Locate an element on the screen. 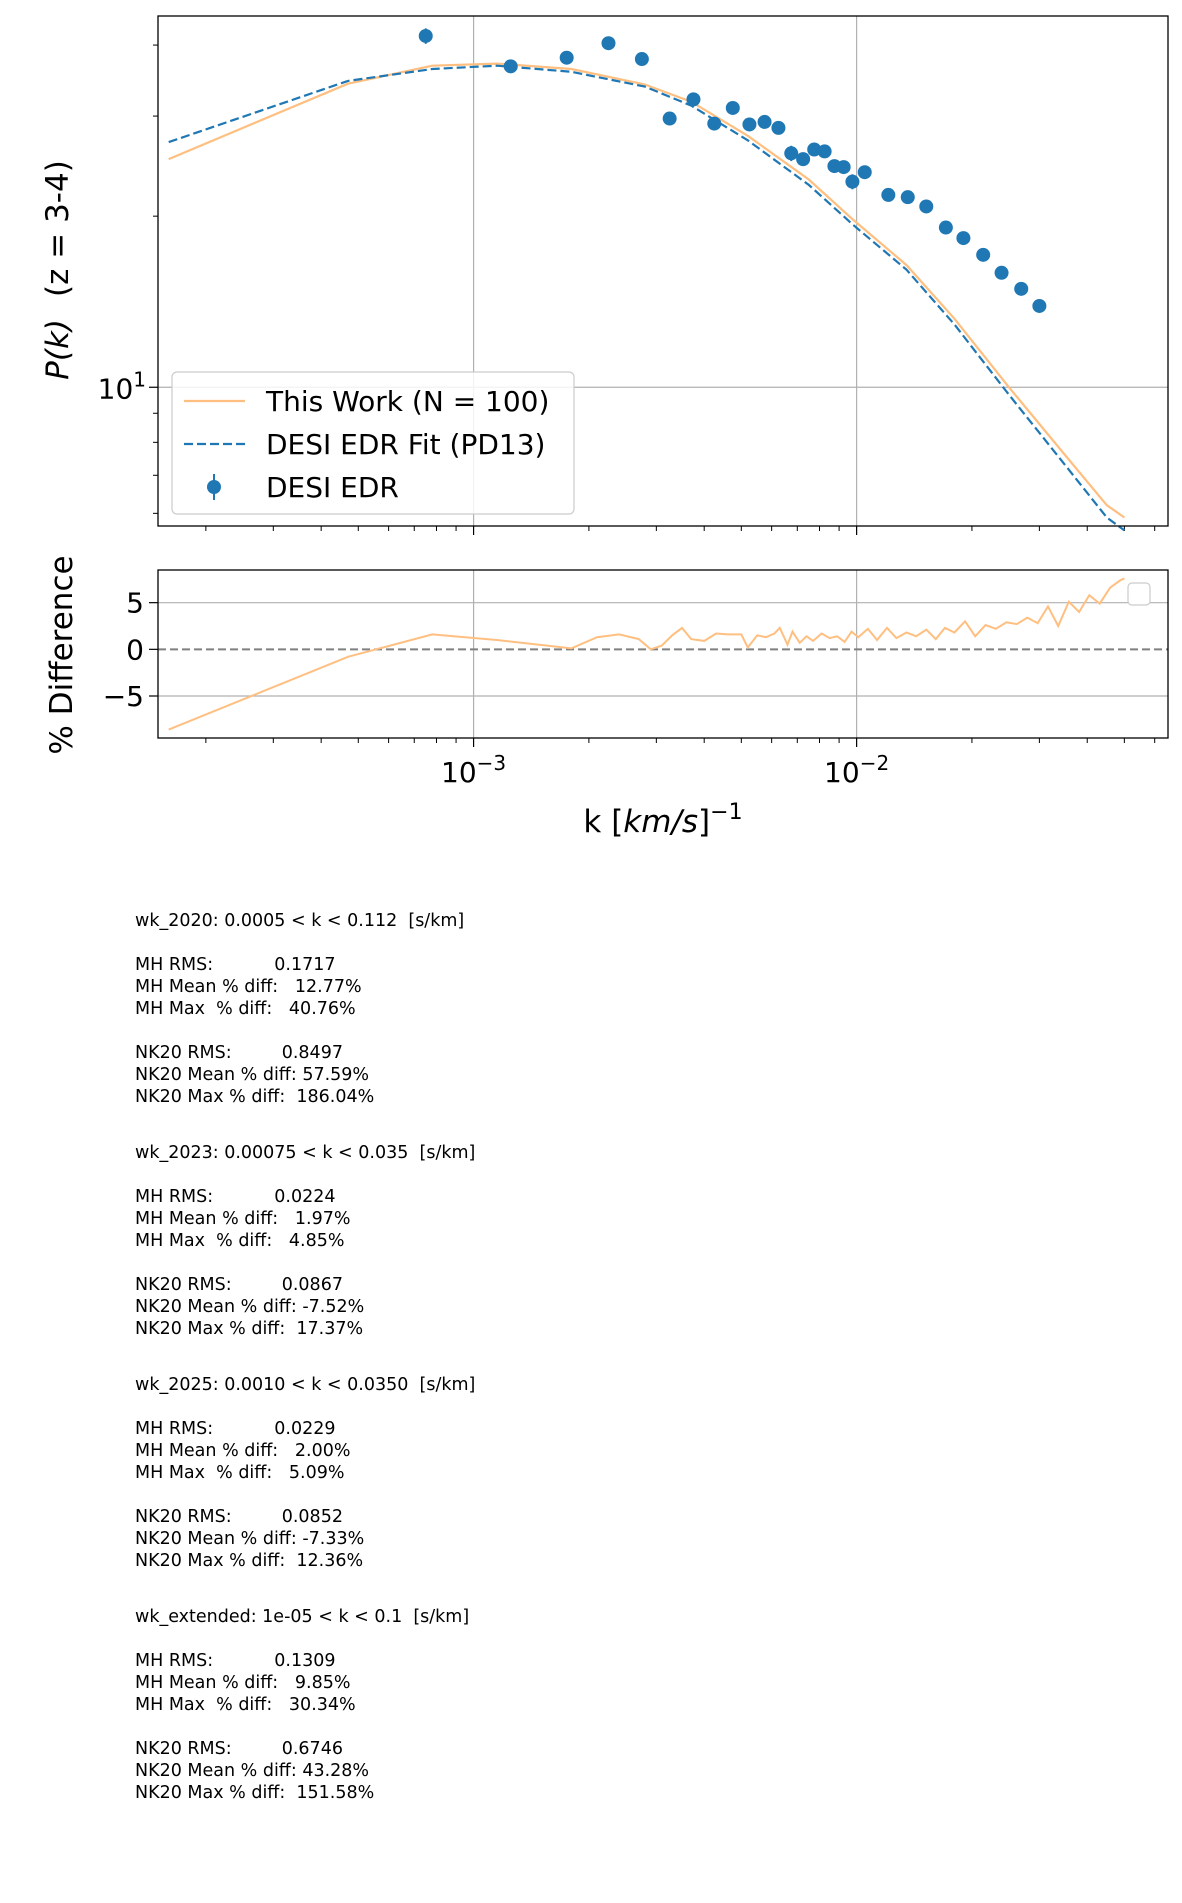  y-tick-label: 5 is located at coordinates (135, 603).